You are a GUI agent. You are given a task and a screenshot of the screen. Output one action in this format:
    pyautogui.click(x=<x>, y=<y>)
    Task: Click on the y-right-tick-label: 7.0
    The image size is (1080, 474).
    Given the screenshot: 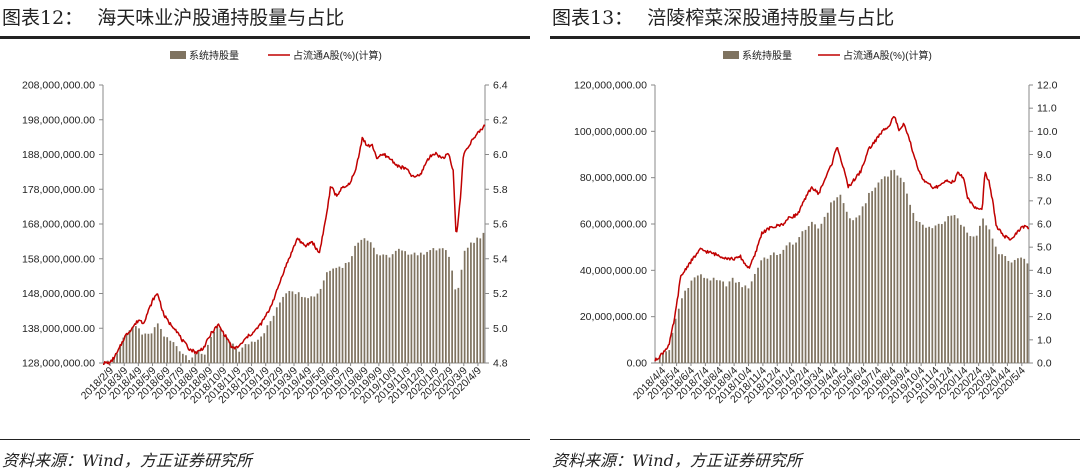 What is the action you would take?
    pyautogui.click(x=1044, y=201)
    